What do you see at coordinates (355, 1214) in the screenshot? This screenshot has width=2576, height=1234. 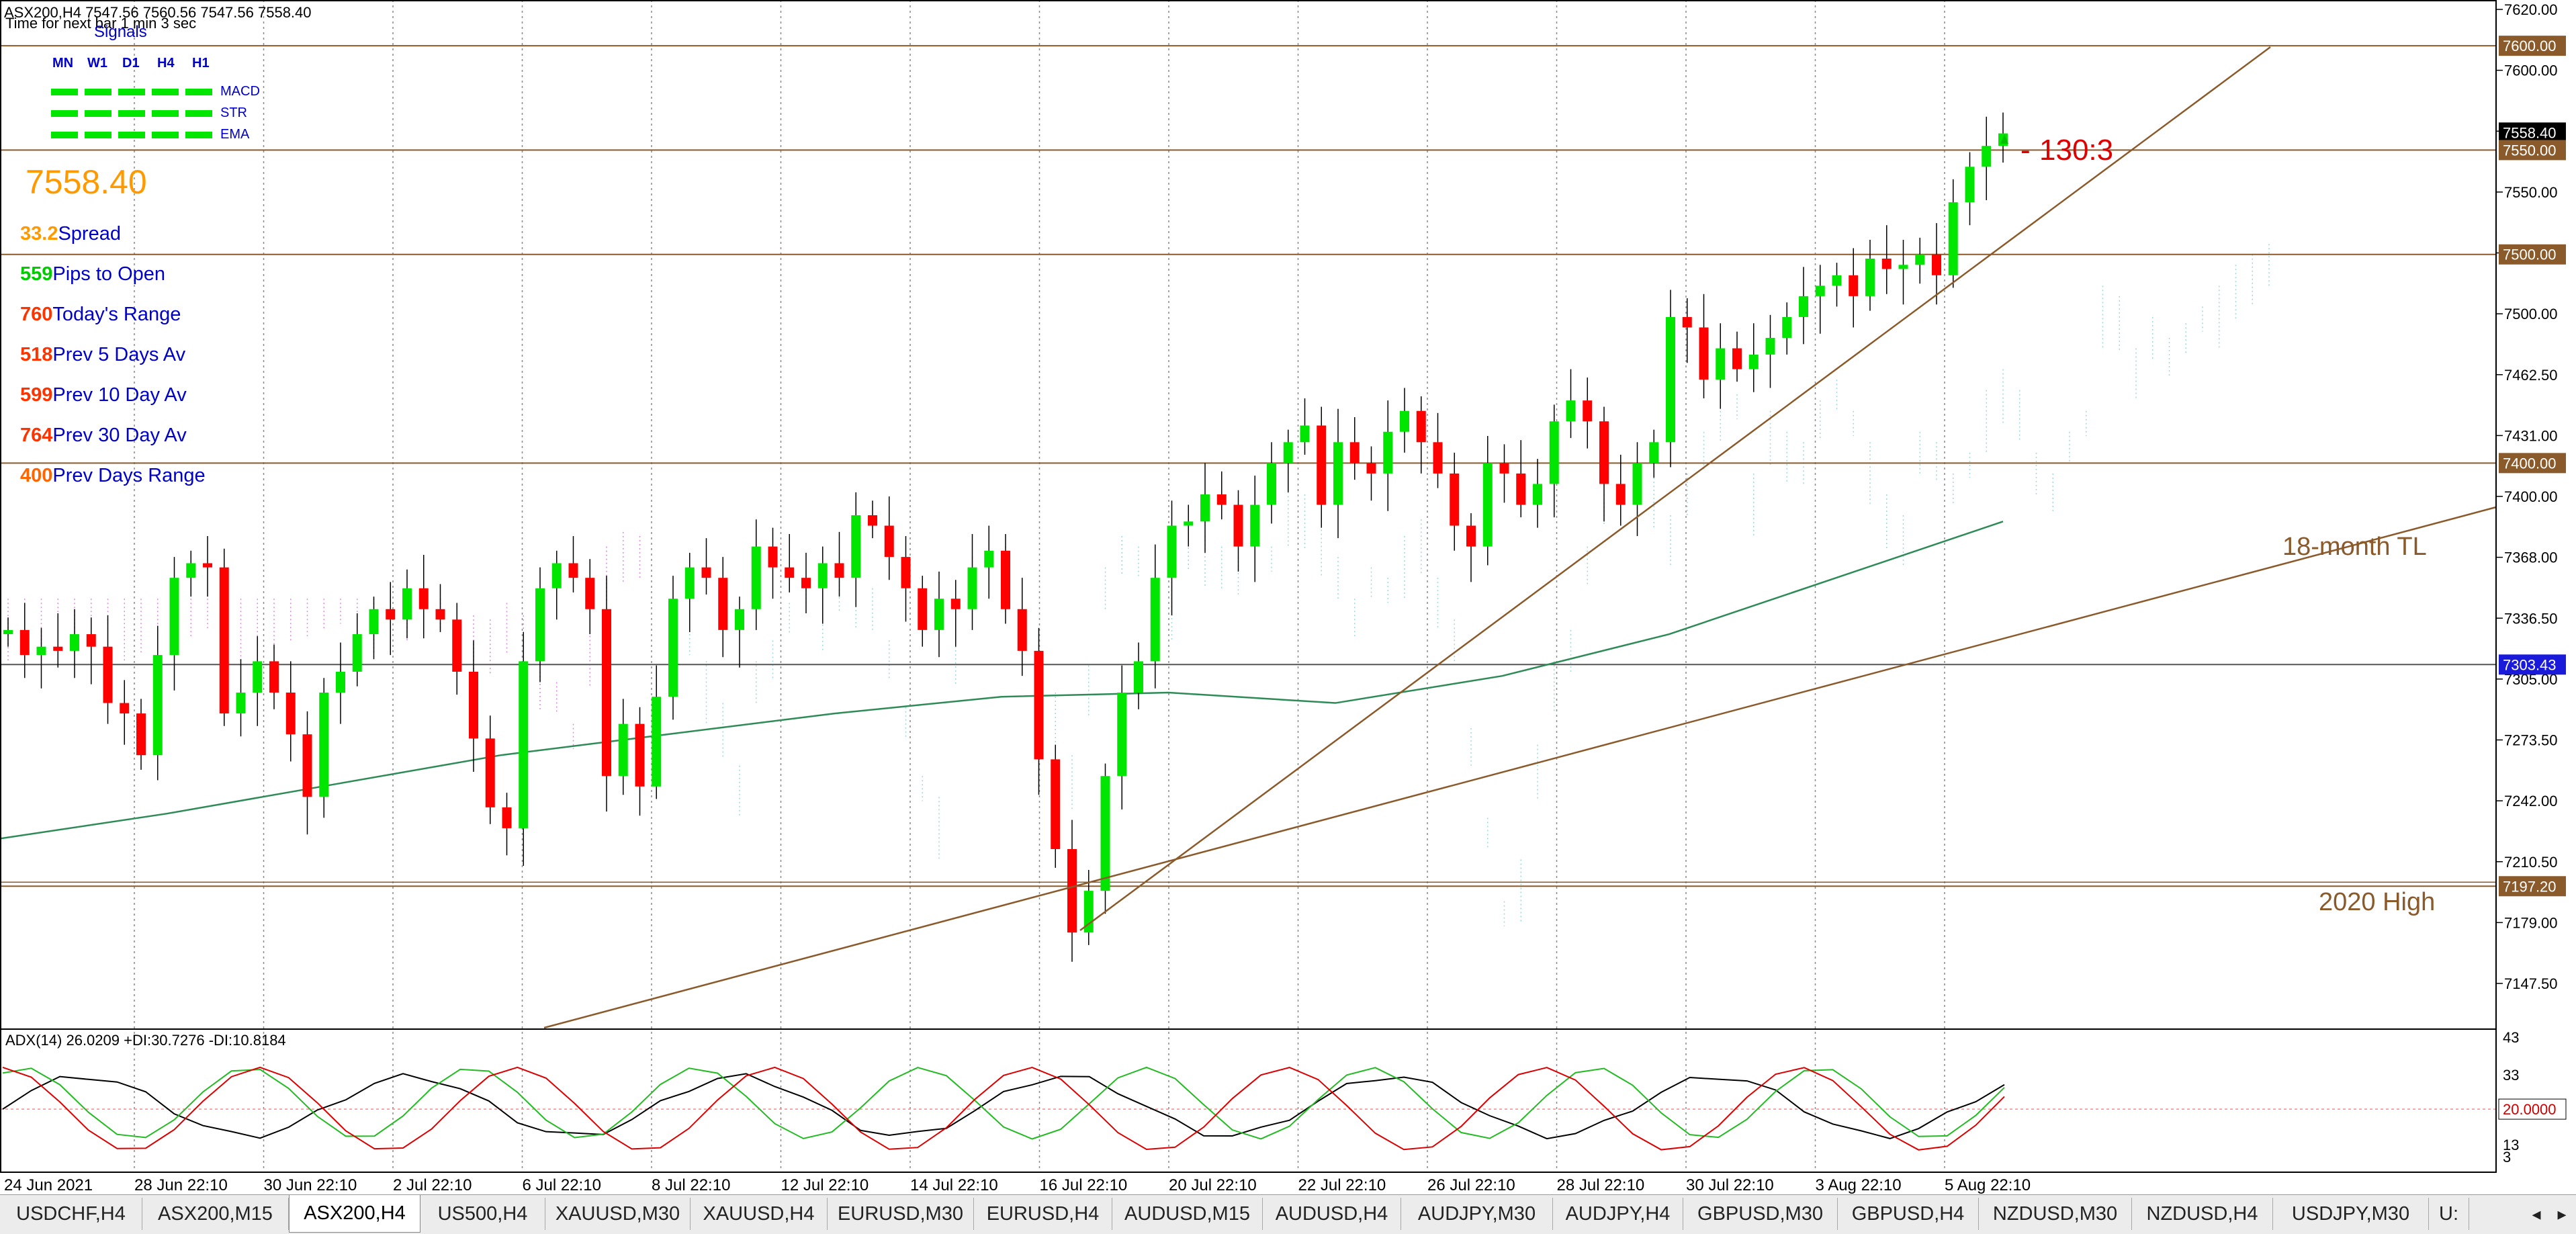 I see `tab-asx200-h4: ASX200,H4` at bounding box center [355, 1214].